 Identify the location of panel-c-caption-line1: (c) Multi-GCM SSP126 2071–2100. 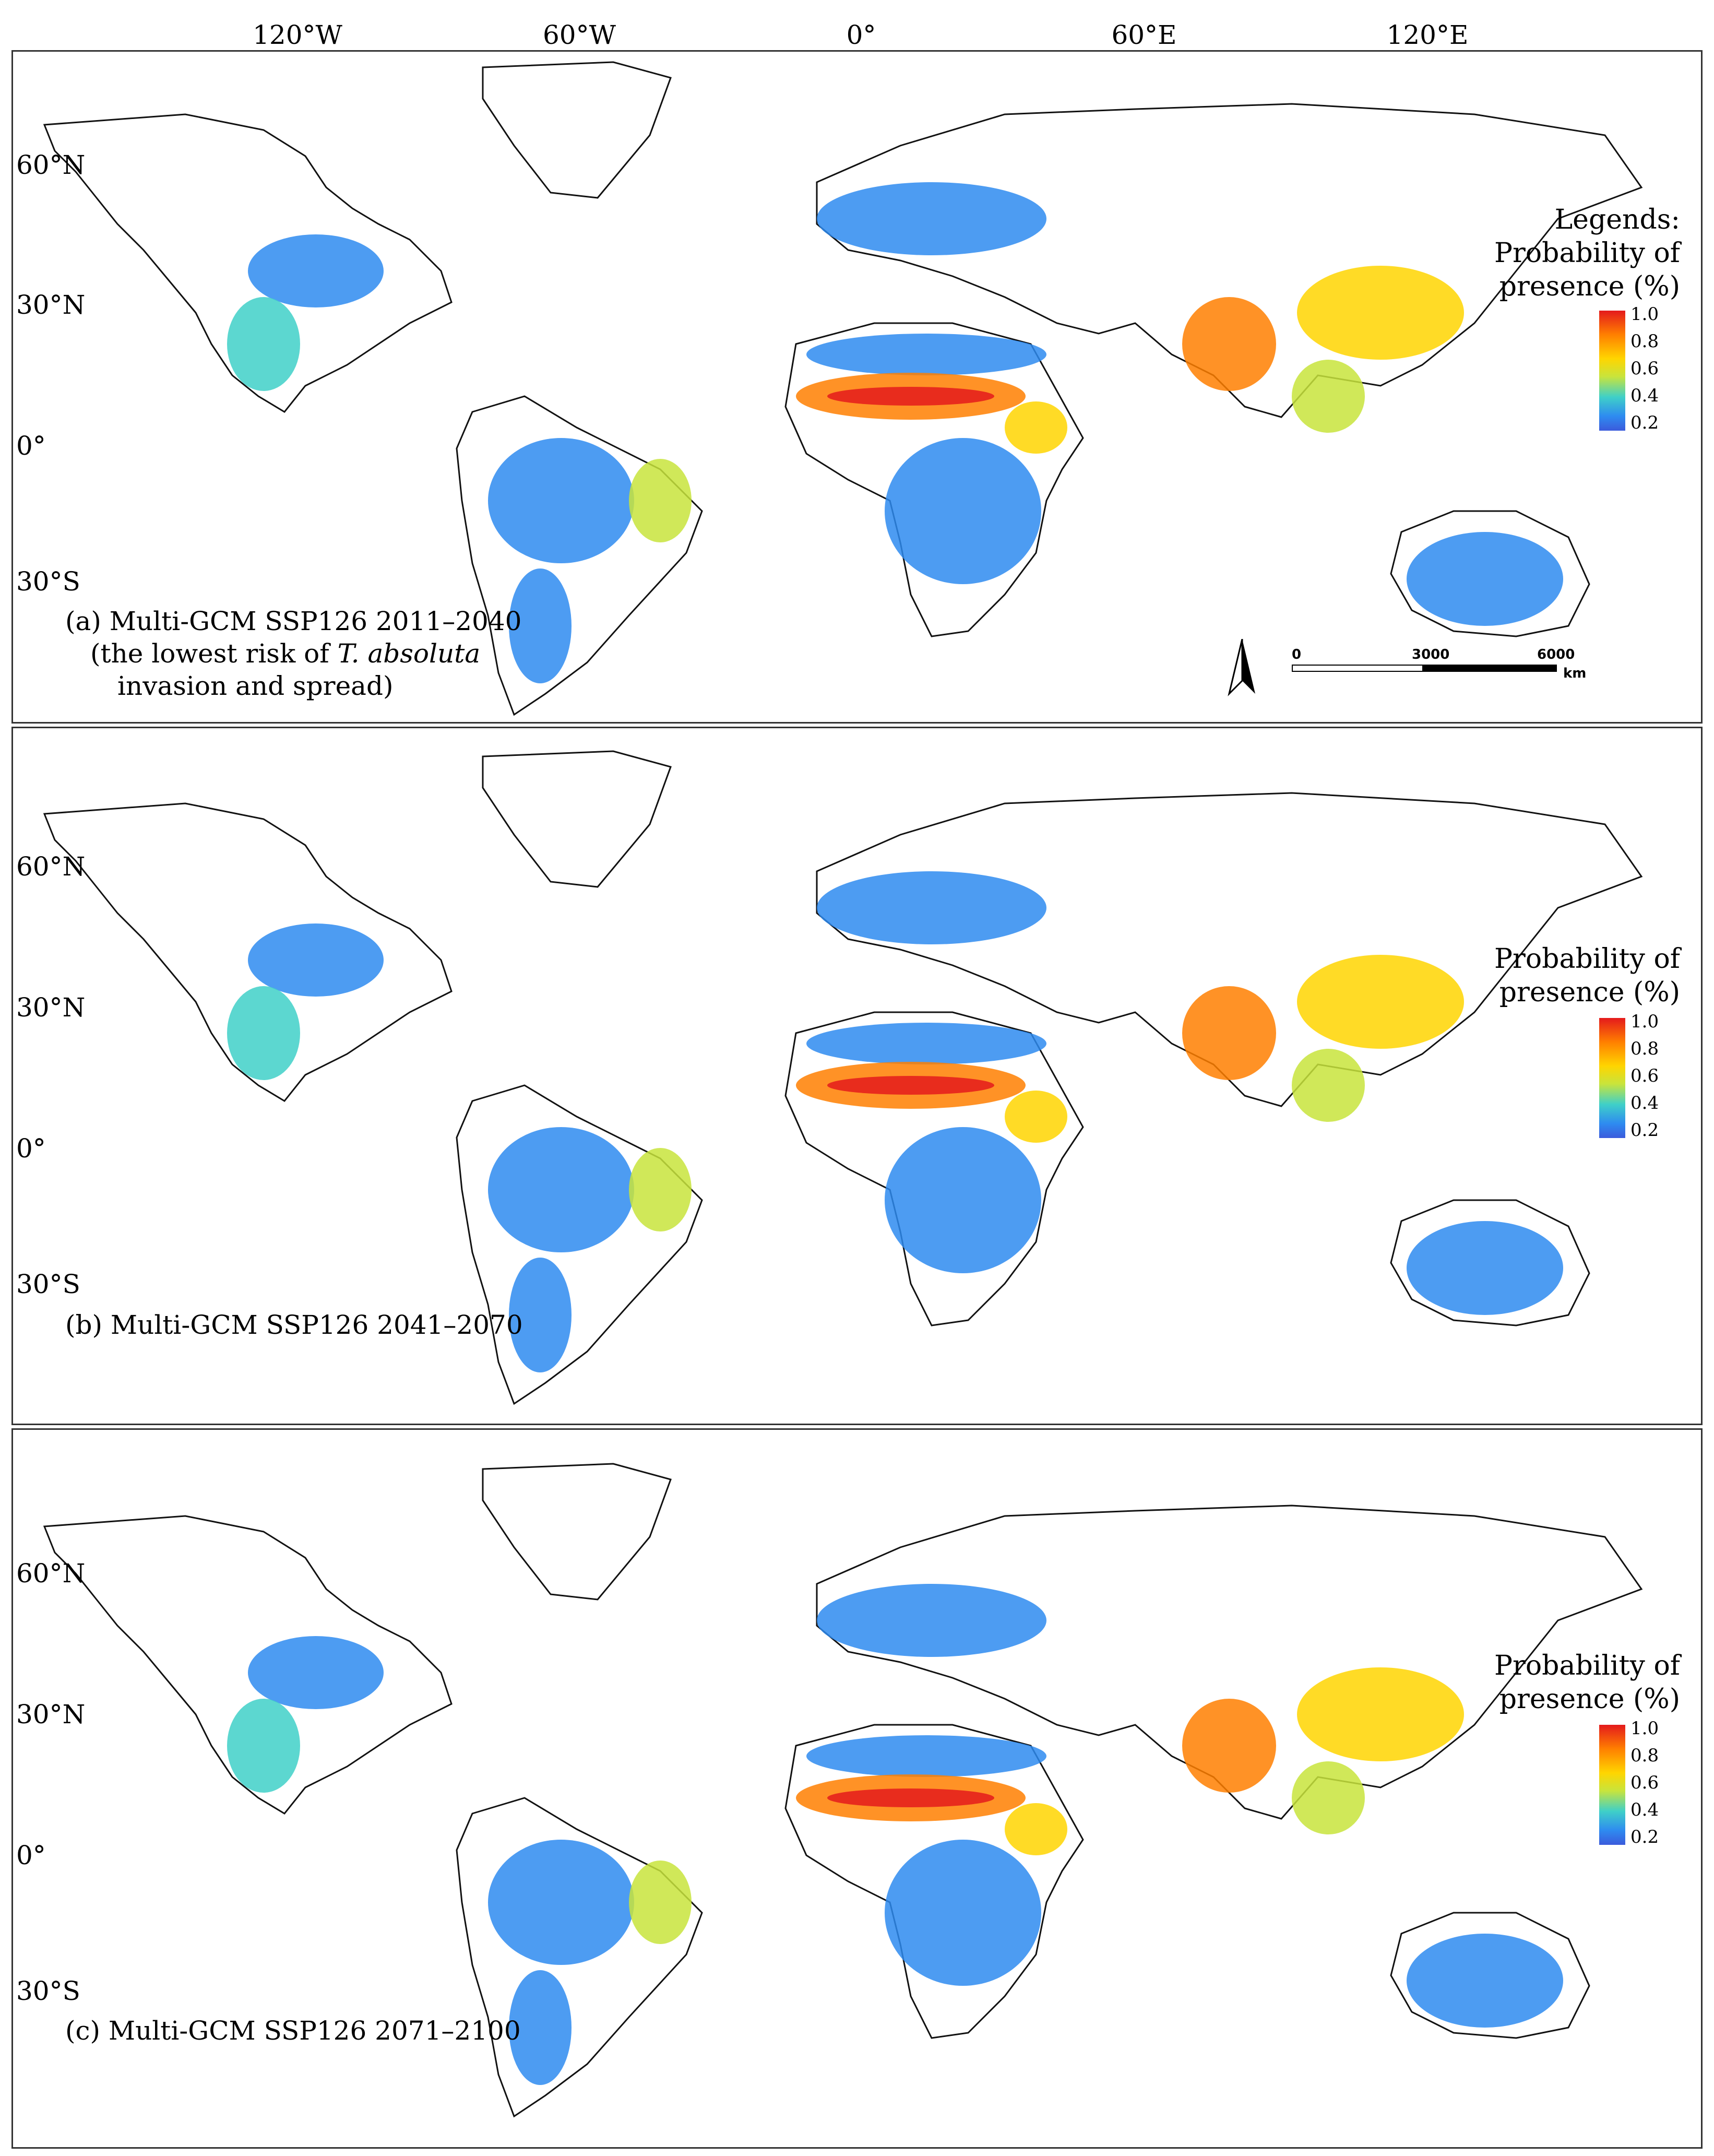
(293, 2031).